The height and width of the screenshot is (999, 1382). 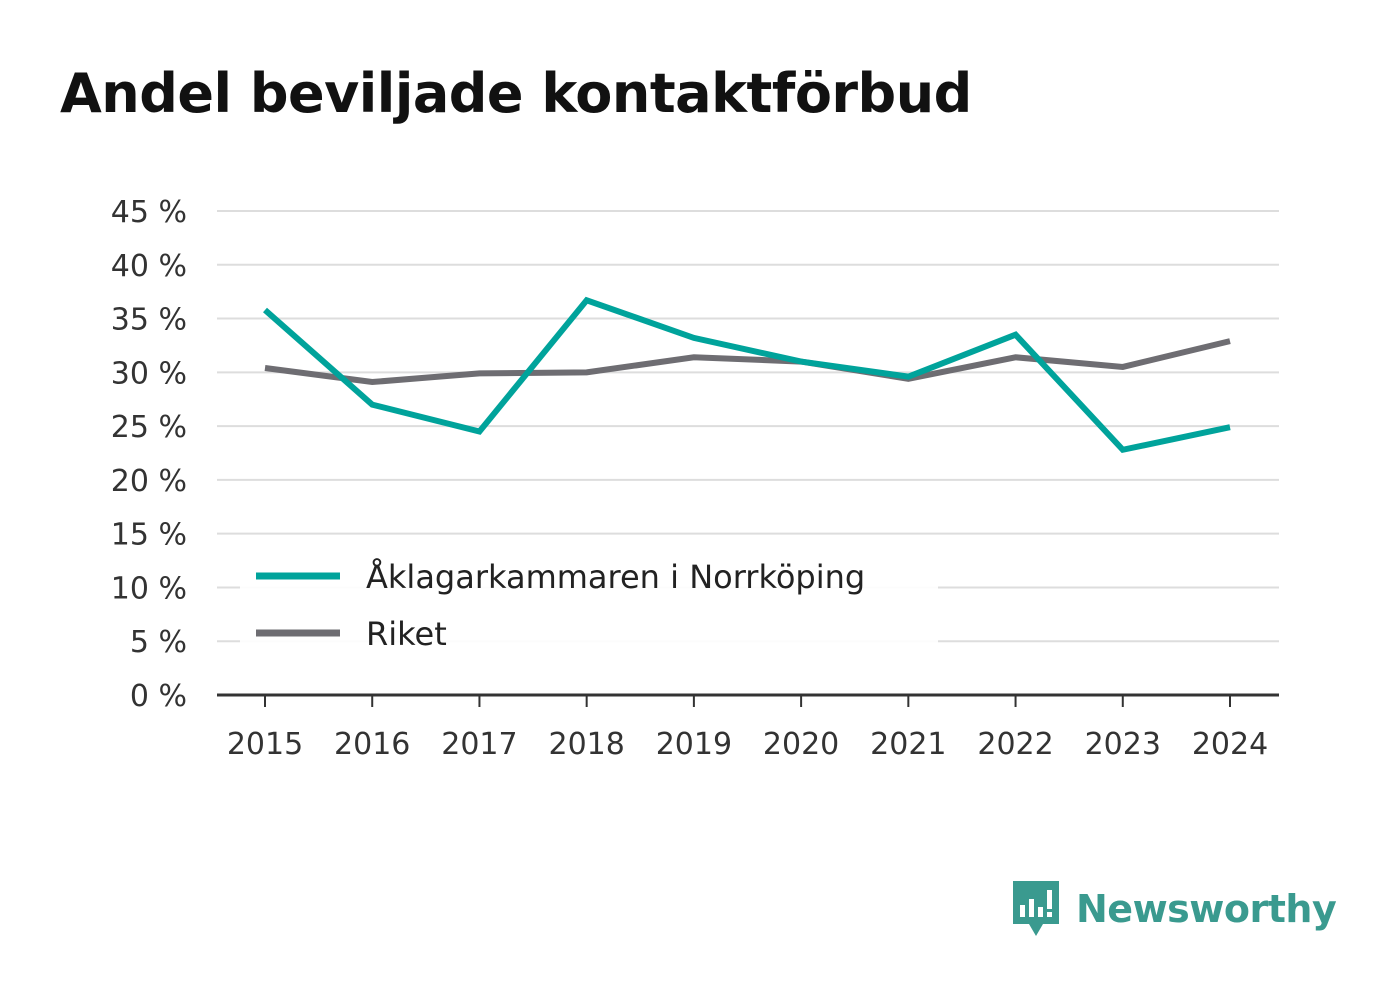 What do you see at coordinates (1036, 908) in the screenshot?
I see `newsworthy-logo-icon` at bounding box center [1036, 908].